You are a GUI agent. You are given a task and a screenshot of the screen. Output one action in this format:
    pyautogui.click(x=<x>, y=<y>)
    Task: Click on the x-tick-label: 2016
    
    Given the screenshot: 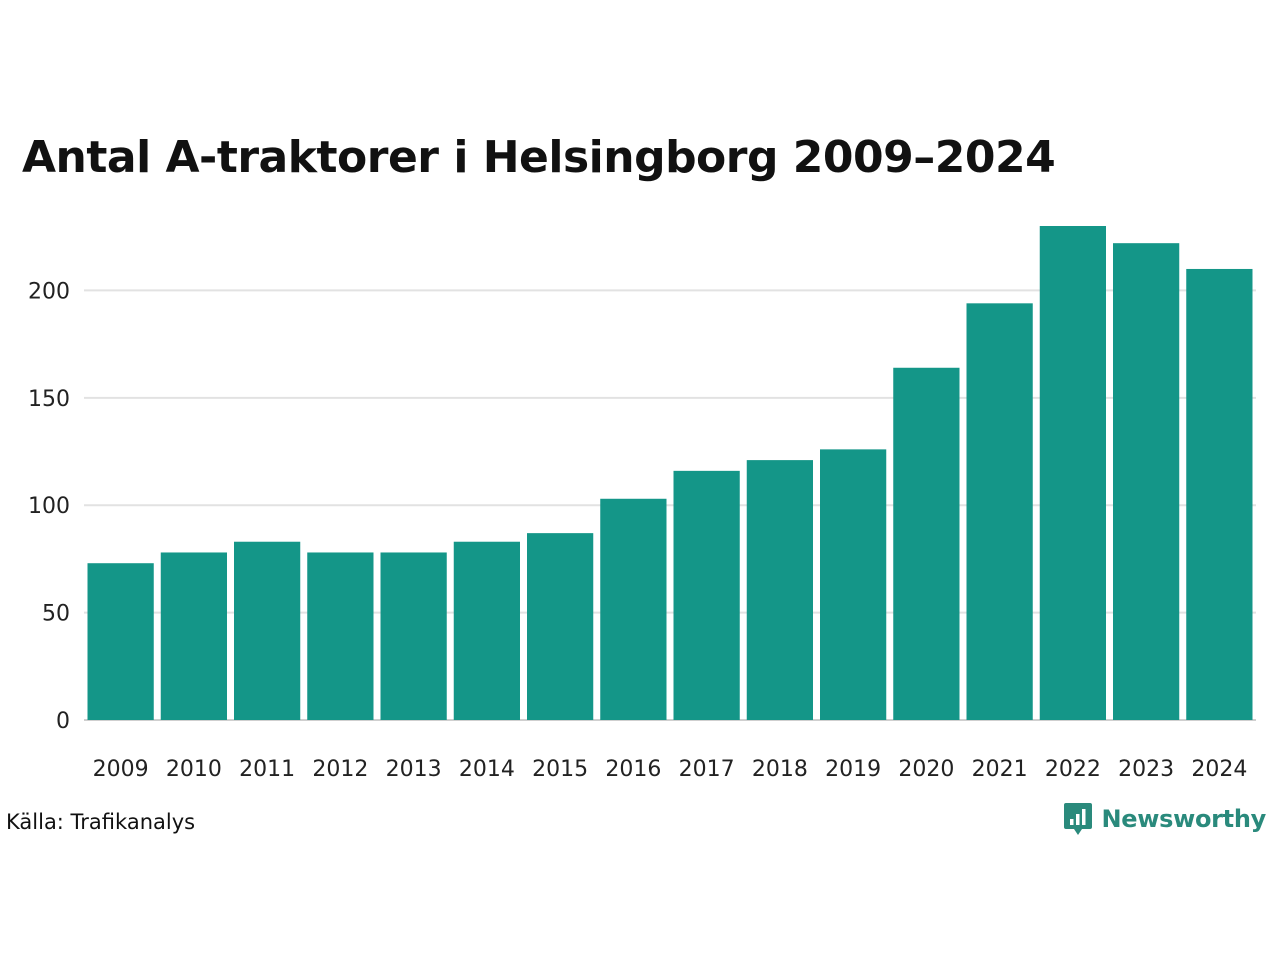 What is the action you would take?
    pyautogui.click(x=633, y=769)
    